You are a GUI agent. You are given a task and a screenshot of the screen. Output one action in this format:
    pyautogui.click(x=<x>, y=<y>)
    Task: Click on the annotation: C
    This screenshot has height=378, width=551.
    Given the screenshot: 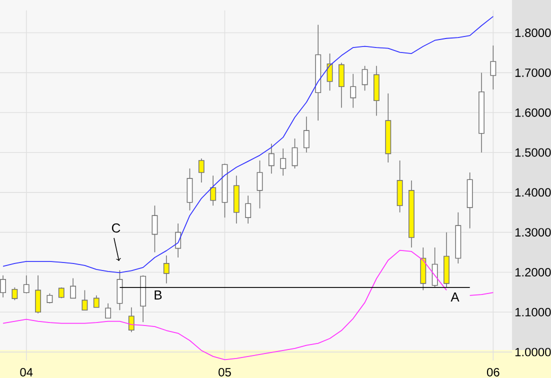 What is the action you would take?
    pyautogui.click(x=116, y=228)
    